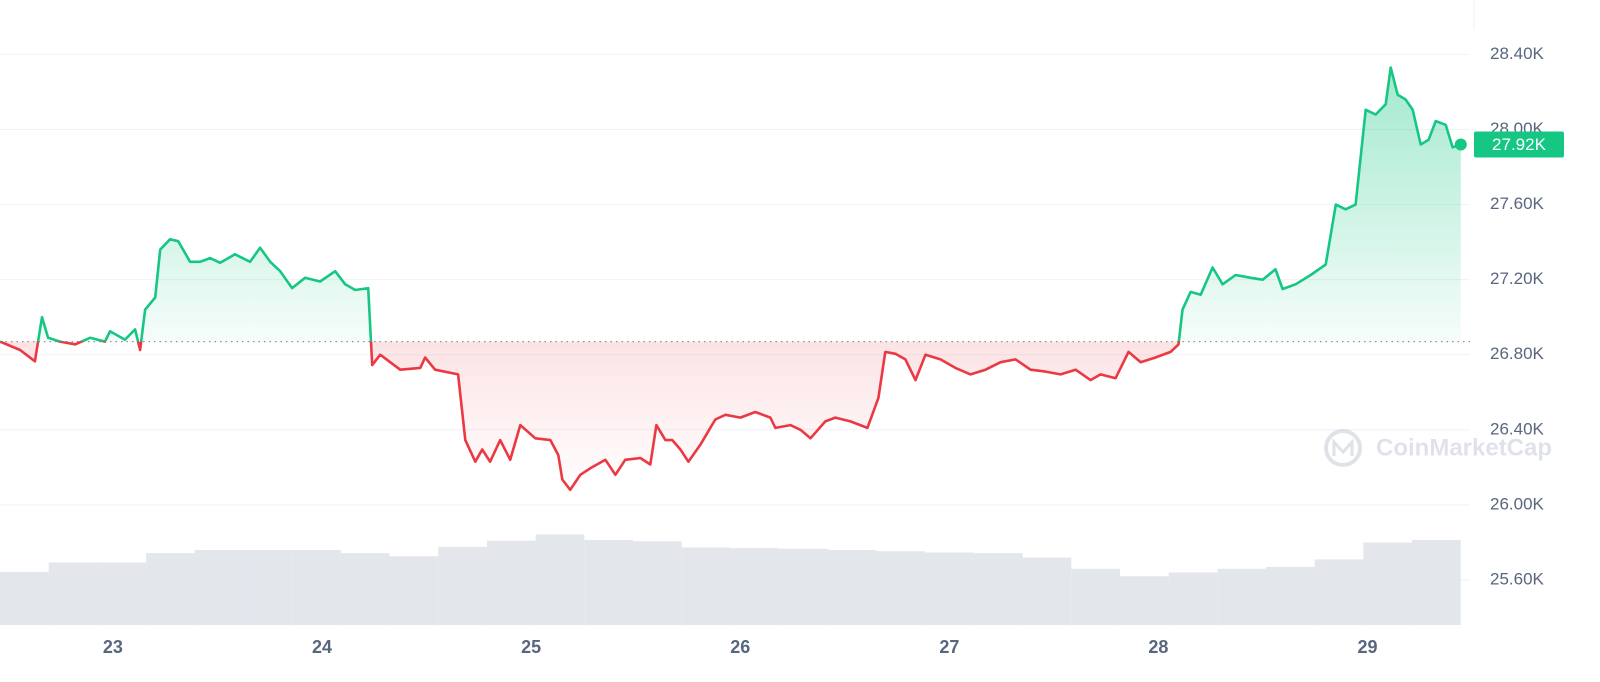  What do you see at coordinates (1460, 144) in the screenshot?
I see `current-price-dot` at bounding box center [1460, 144].